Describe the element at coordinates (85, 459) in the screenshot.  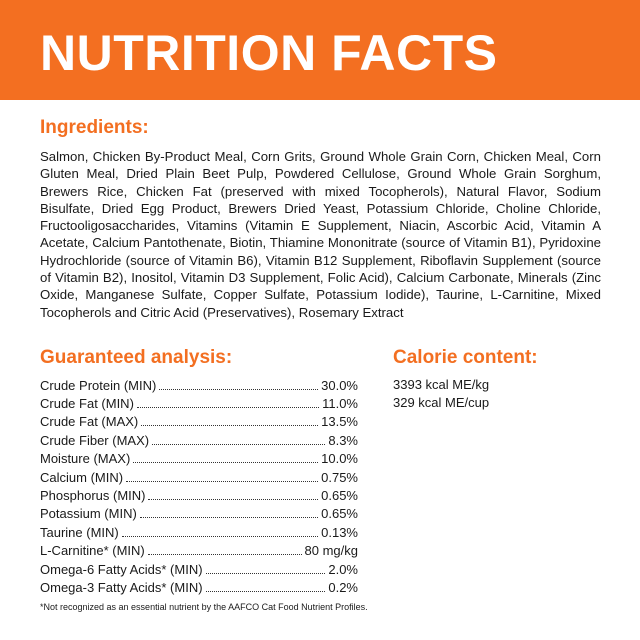
I see `nutrient-name: Moisture (MAX)` at that location.